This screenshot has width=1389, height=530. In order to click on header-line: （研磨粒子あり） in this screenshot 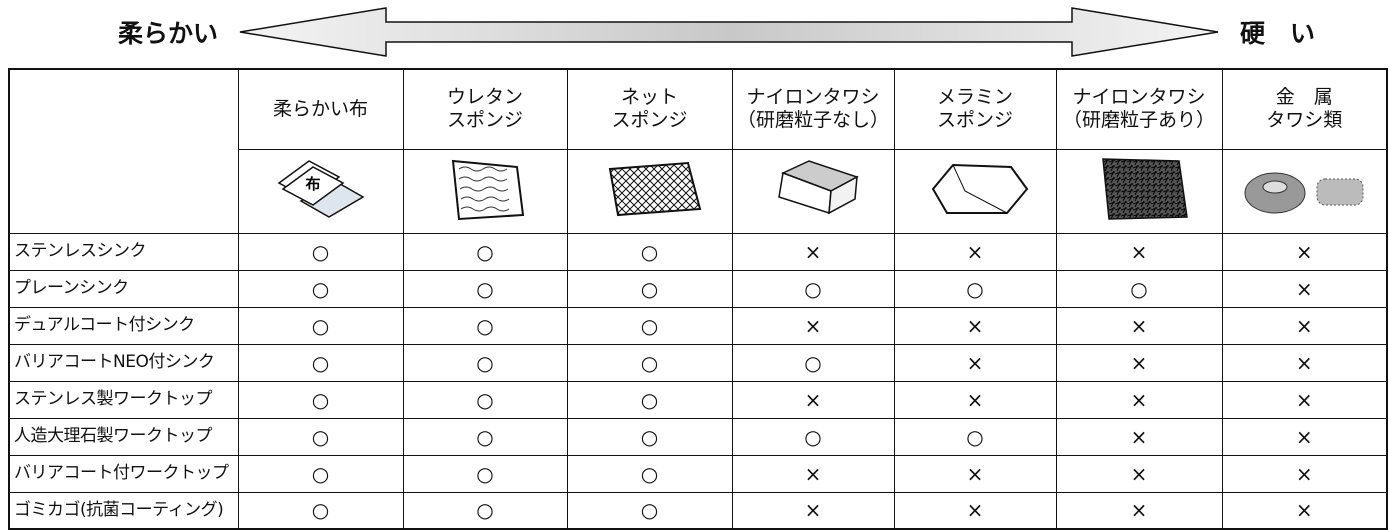, I will do `click(1138, 120)`.